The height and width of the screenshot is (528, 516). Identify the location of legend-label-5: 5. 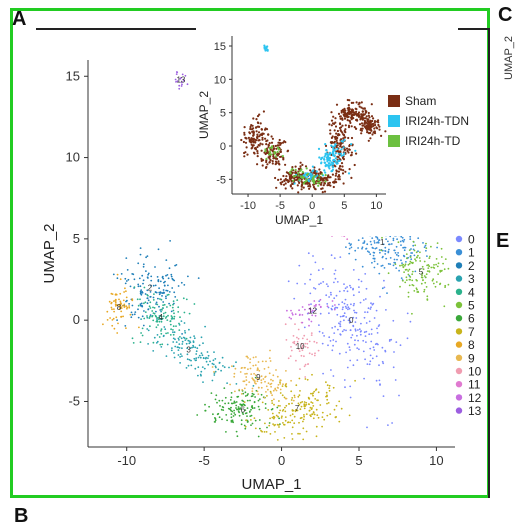
(471, 306).